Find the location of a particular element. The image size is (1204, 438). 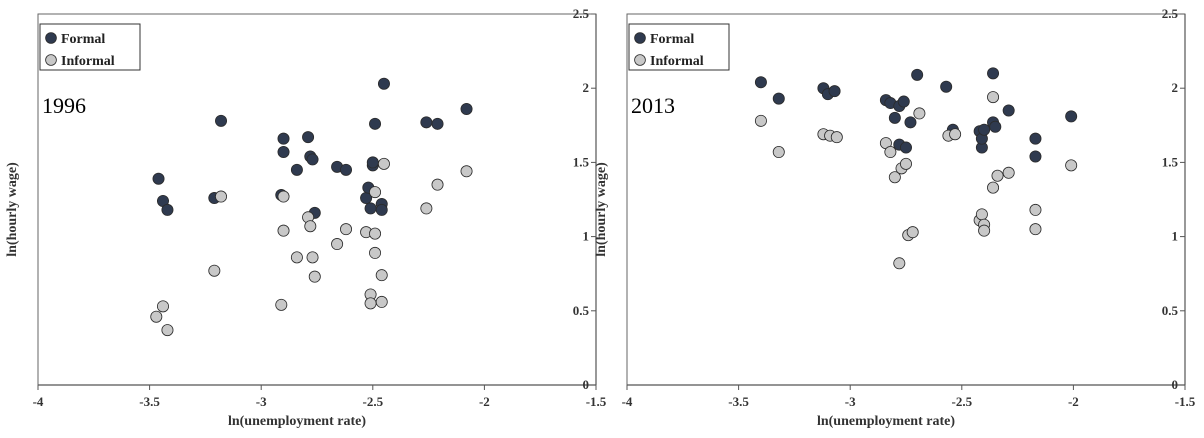

series-formal is located at coordinates (312, 148).